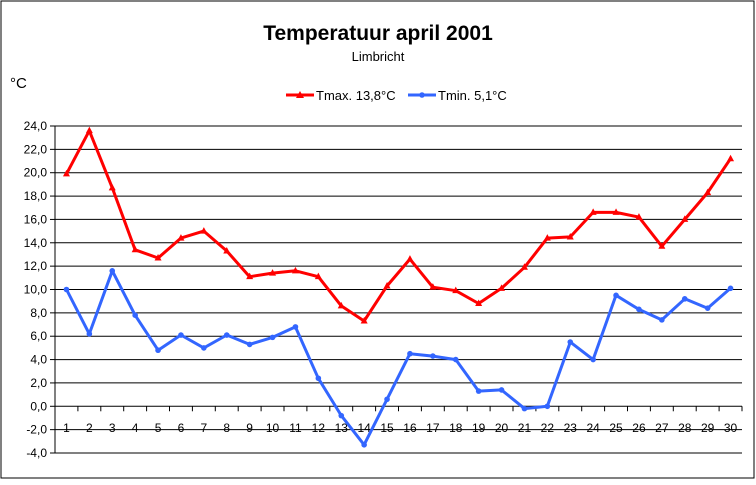 Image resolution: width=756 pixels, height=485 pixels. Describe the element at coordinates (731, 428) in the screenshot. I see `x-tick-label: 30` at that location.